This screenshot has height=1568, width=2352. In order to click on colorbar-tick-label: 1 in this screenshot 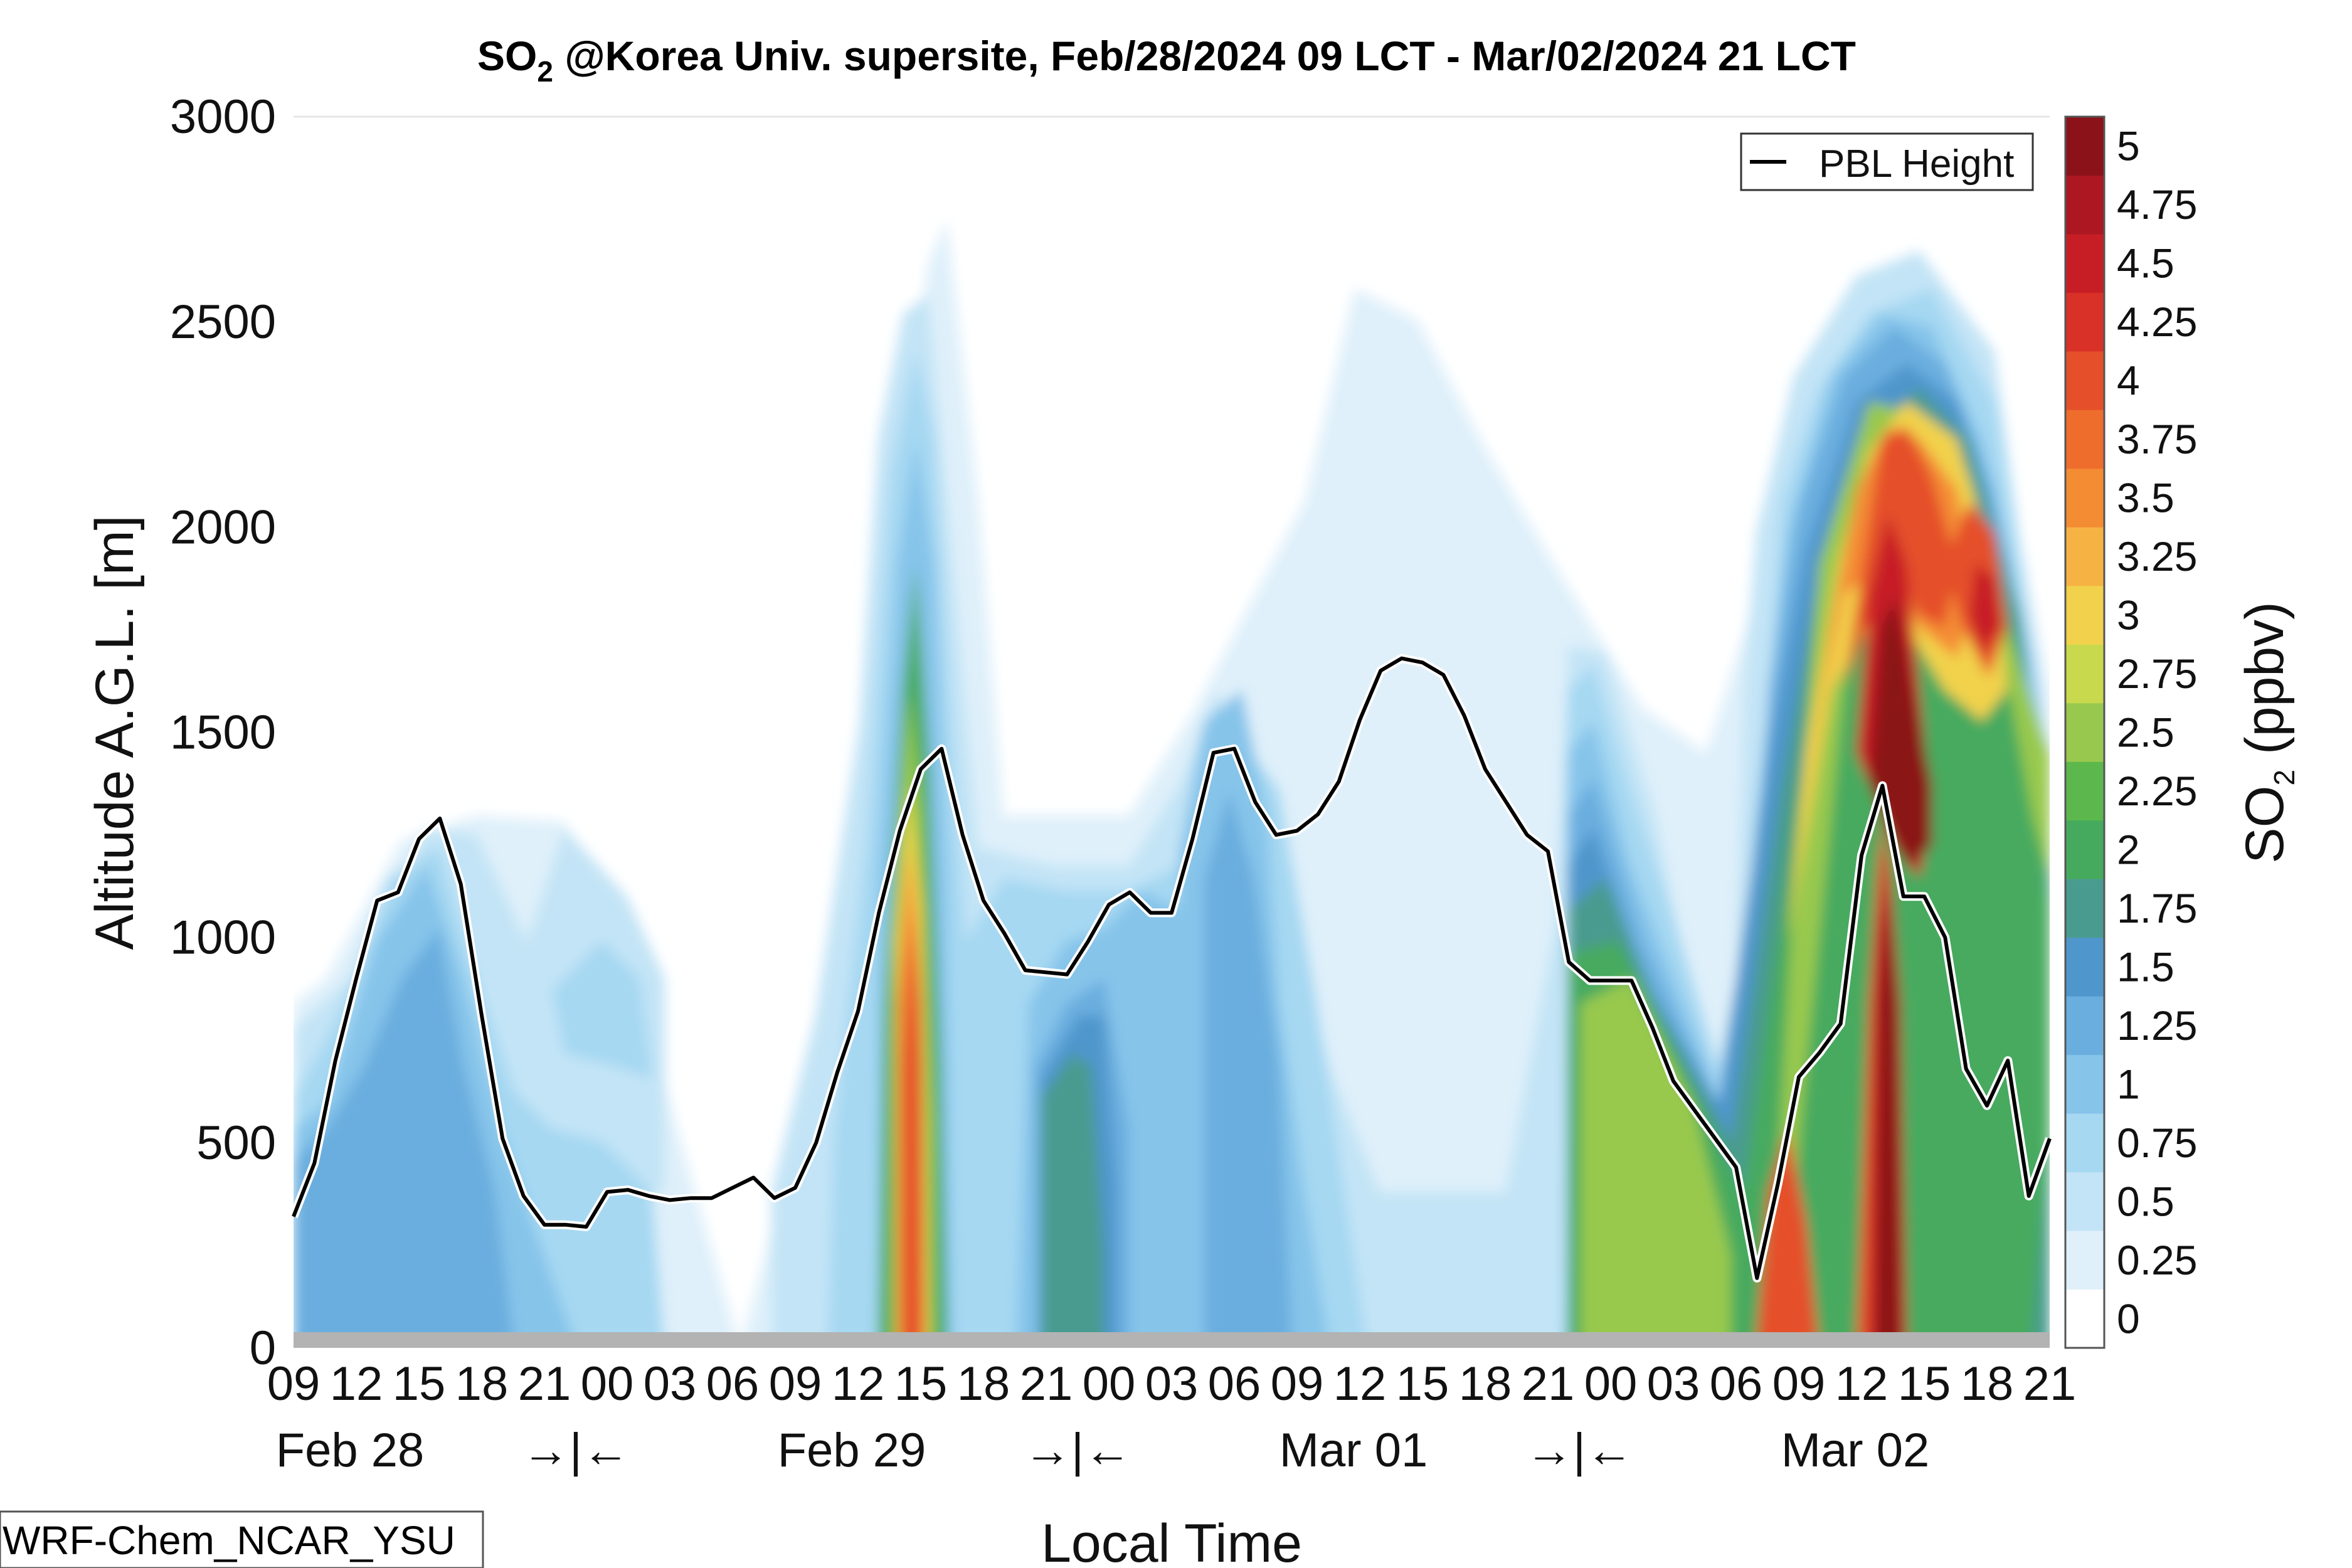, I will do `click(2128, 1084)`.